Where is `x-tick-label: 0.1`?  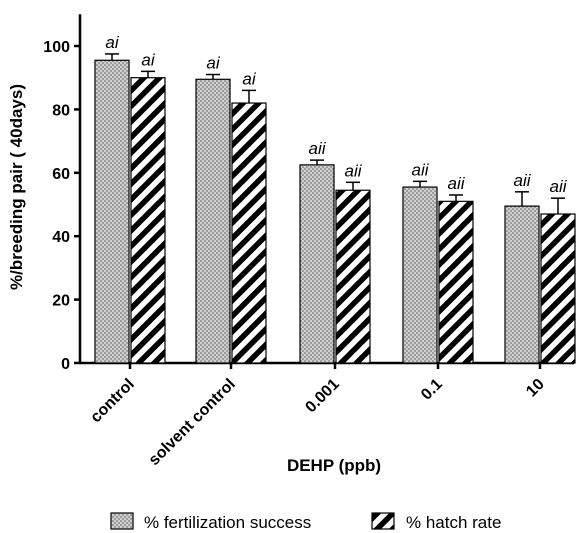 x-tick-label: 0.1 is located at coordinates (432, 390).